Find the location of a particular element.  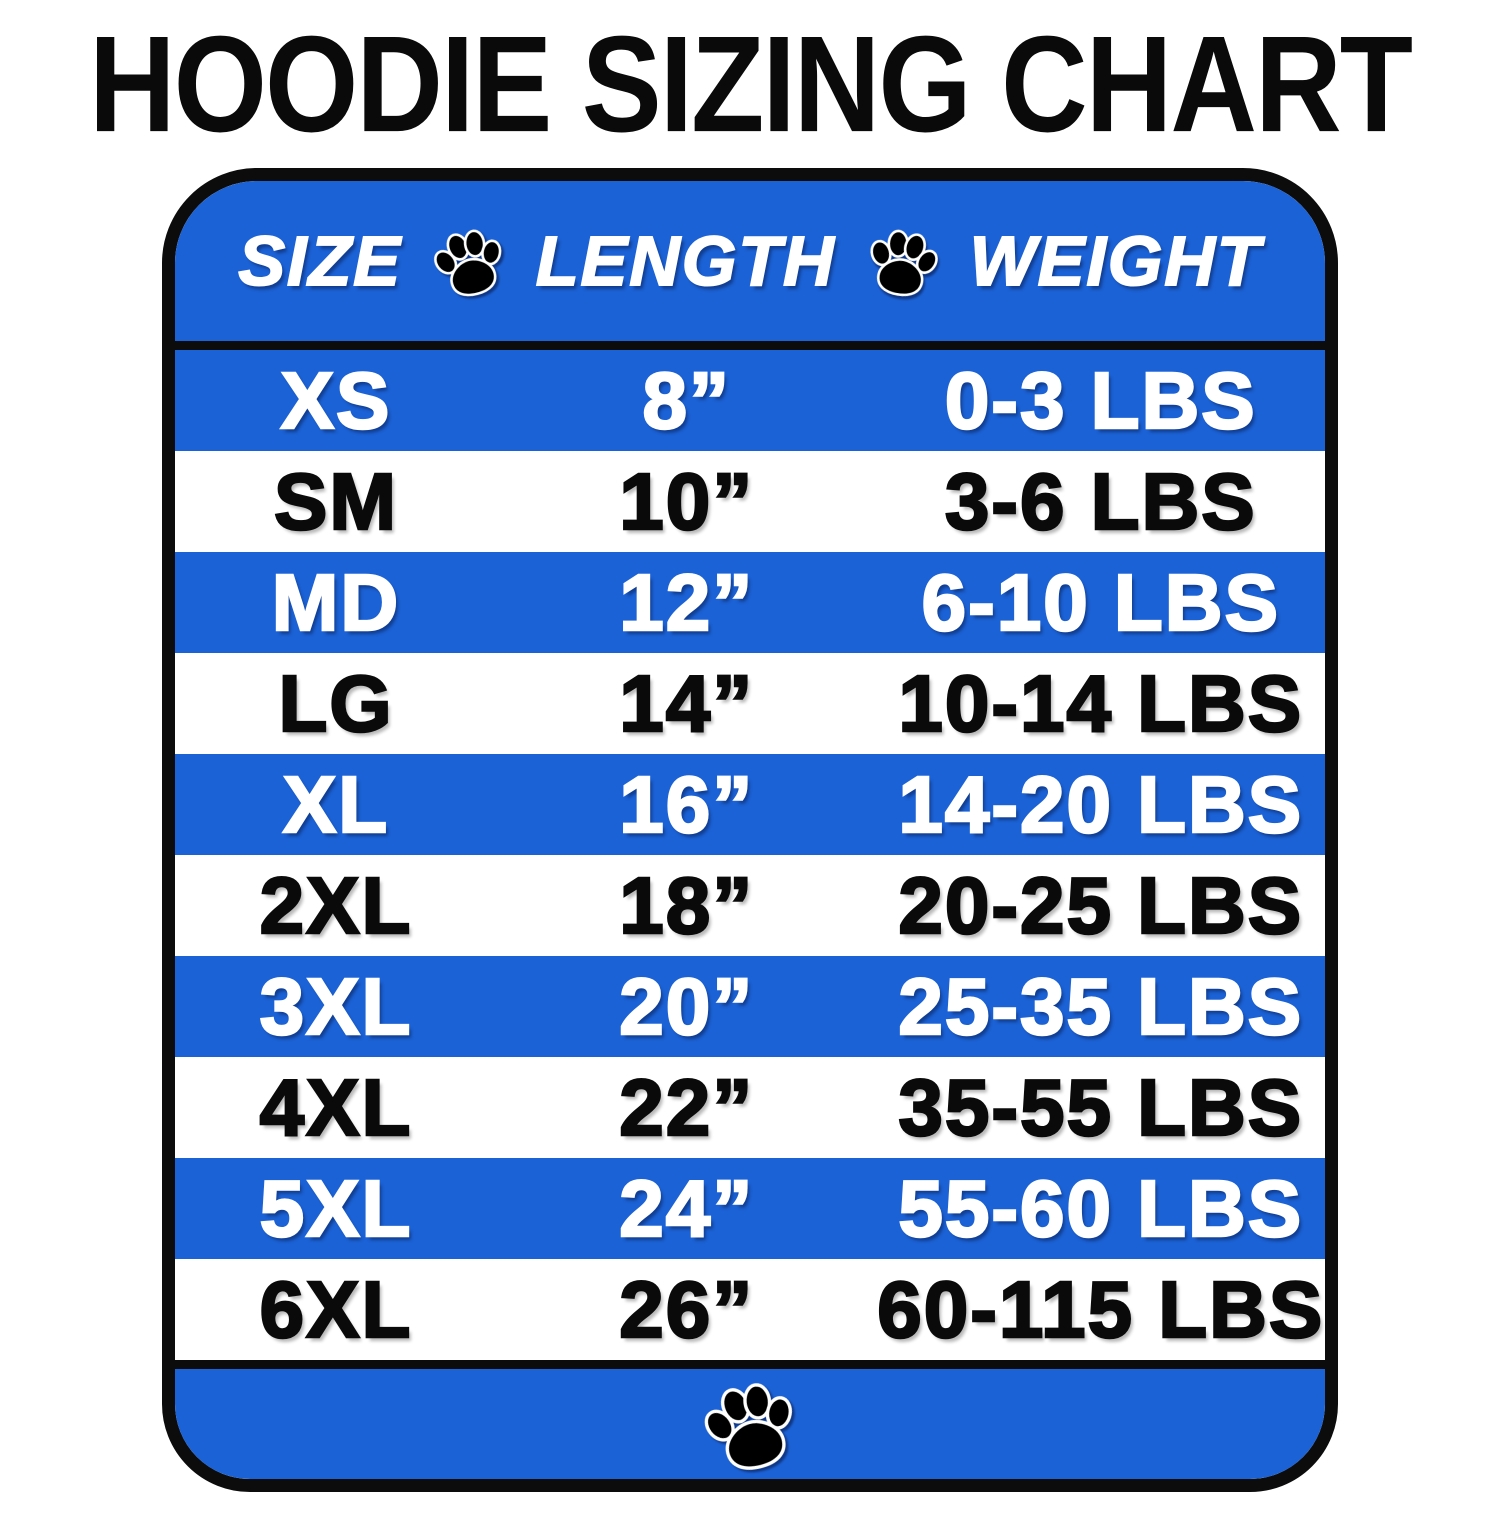

column-header-size: SIZE is located at coordinates (319, 261).